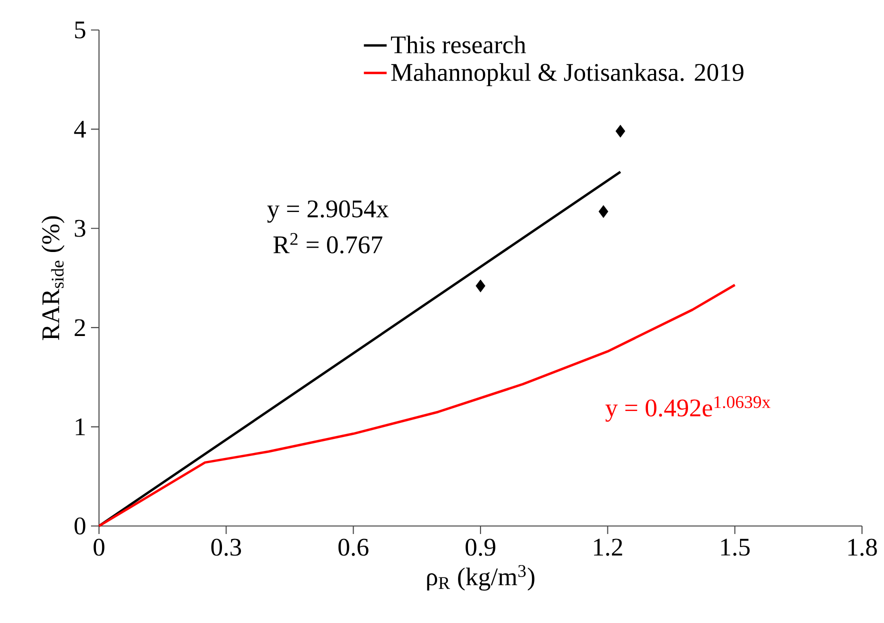 This screenshot has height=623, width=884. What do you see at coordinates (53, 278) in the screenshot?
I see `y-axis-title: RAR$_{side}$ (%)` at bounding box center [53, 278].